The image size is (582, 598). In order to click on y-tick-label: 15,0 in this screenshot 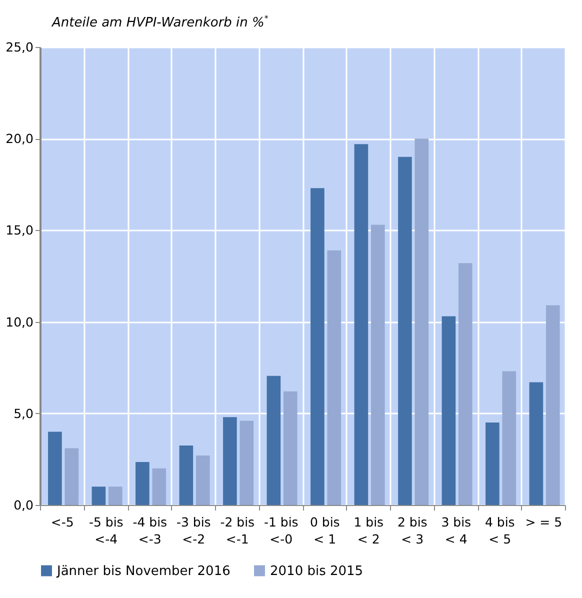, I will do `click(20, 230)`.